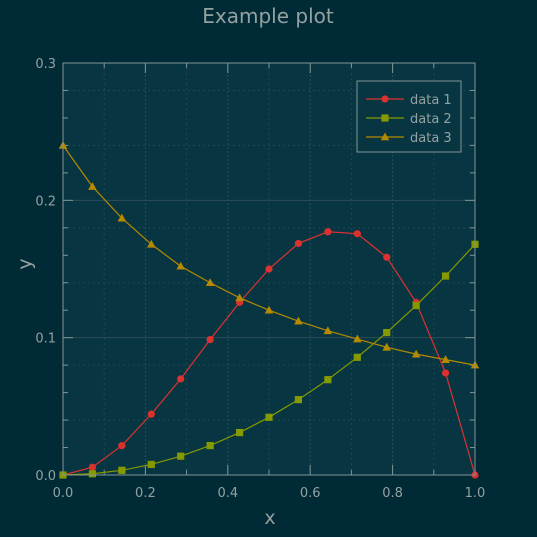 This screenshot has height=541, width=537. Describe the element at coordinates (409, 100) in the screenshot. I see `legend-entry: data 1` at that location.